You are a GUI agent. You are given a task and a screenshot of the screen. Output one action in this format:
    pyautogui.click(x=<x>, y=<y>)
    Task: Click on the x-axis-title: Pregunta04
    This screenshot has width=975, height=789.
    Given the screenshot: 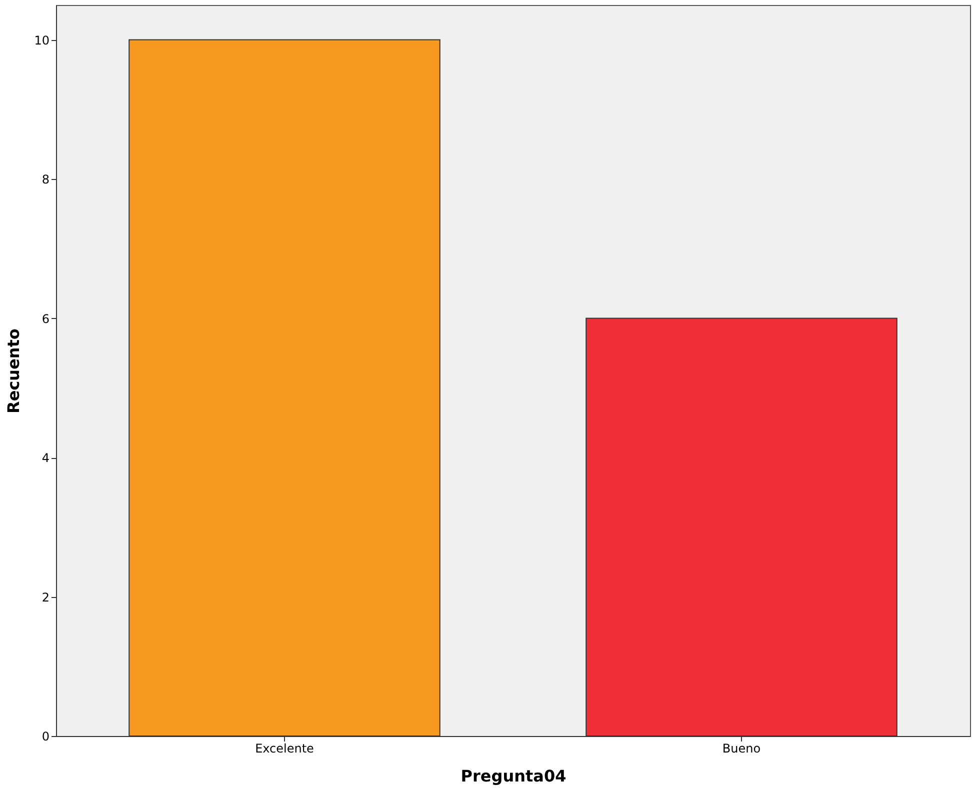 What is the action you would take?
    pyautogui.click(x=513, y=776)
    